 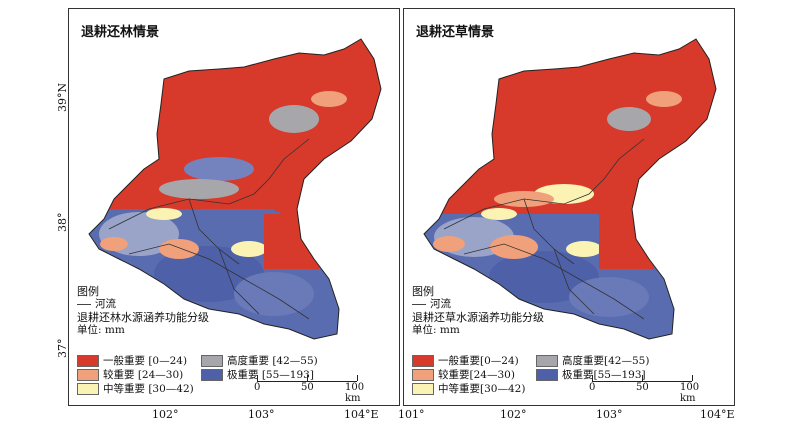 I want to click on legend-class: 极重要 [55—193], so click(x=257, y=374).